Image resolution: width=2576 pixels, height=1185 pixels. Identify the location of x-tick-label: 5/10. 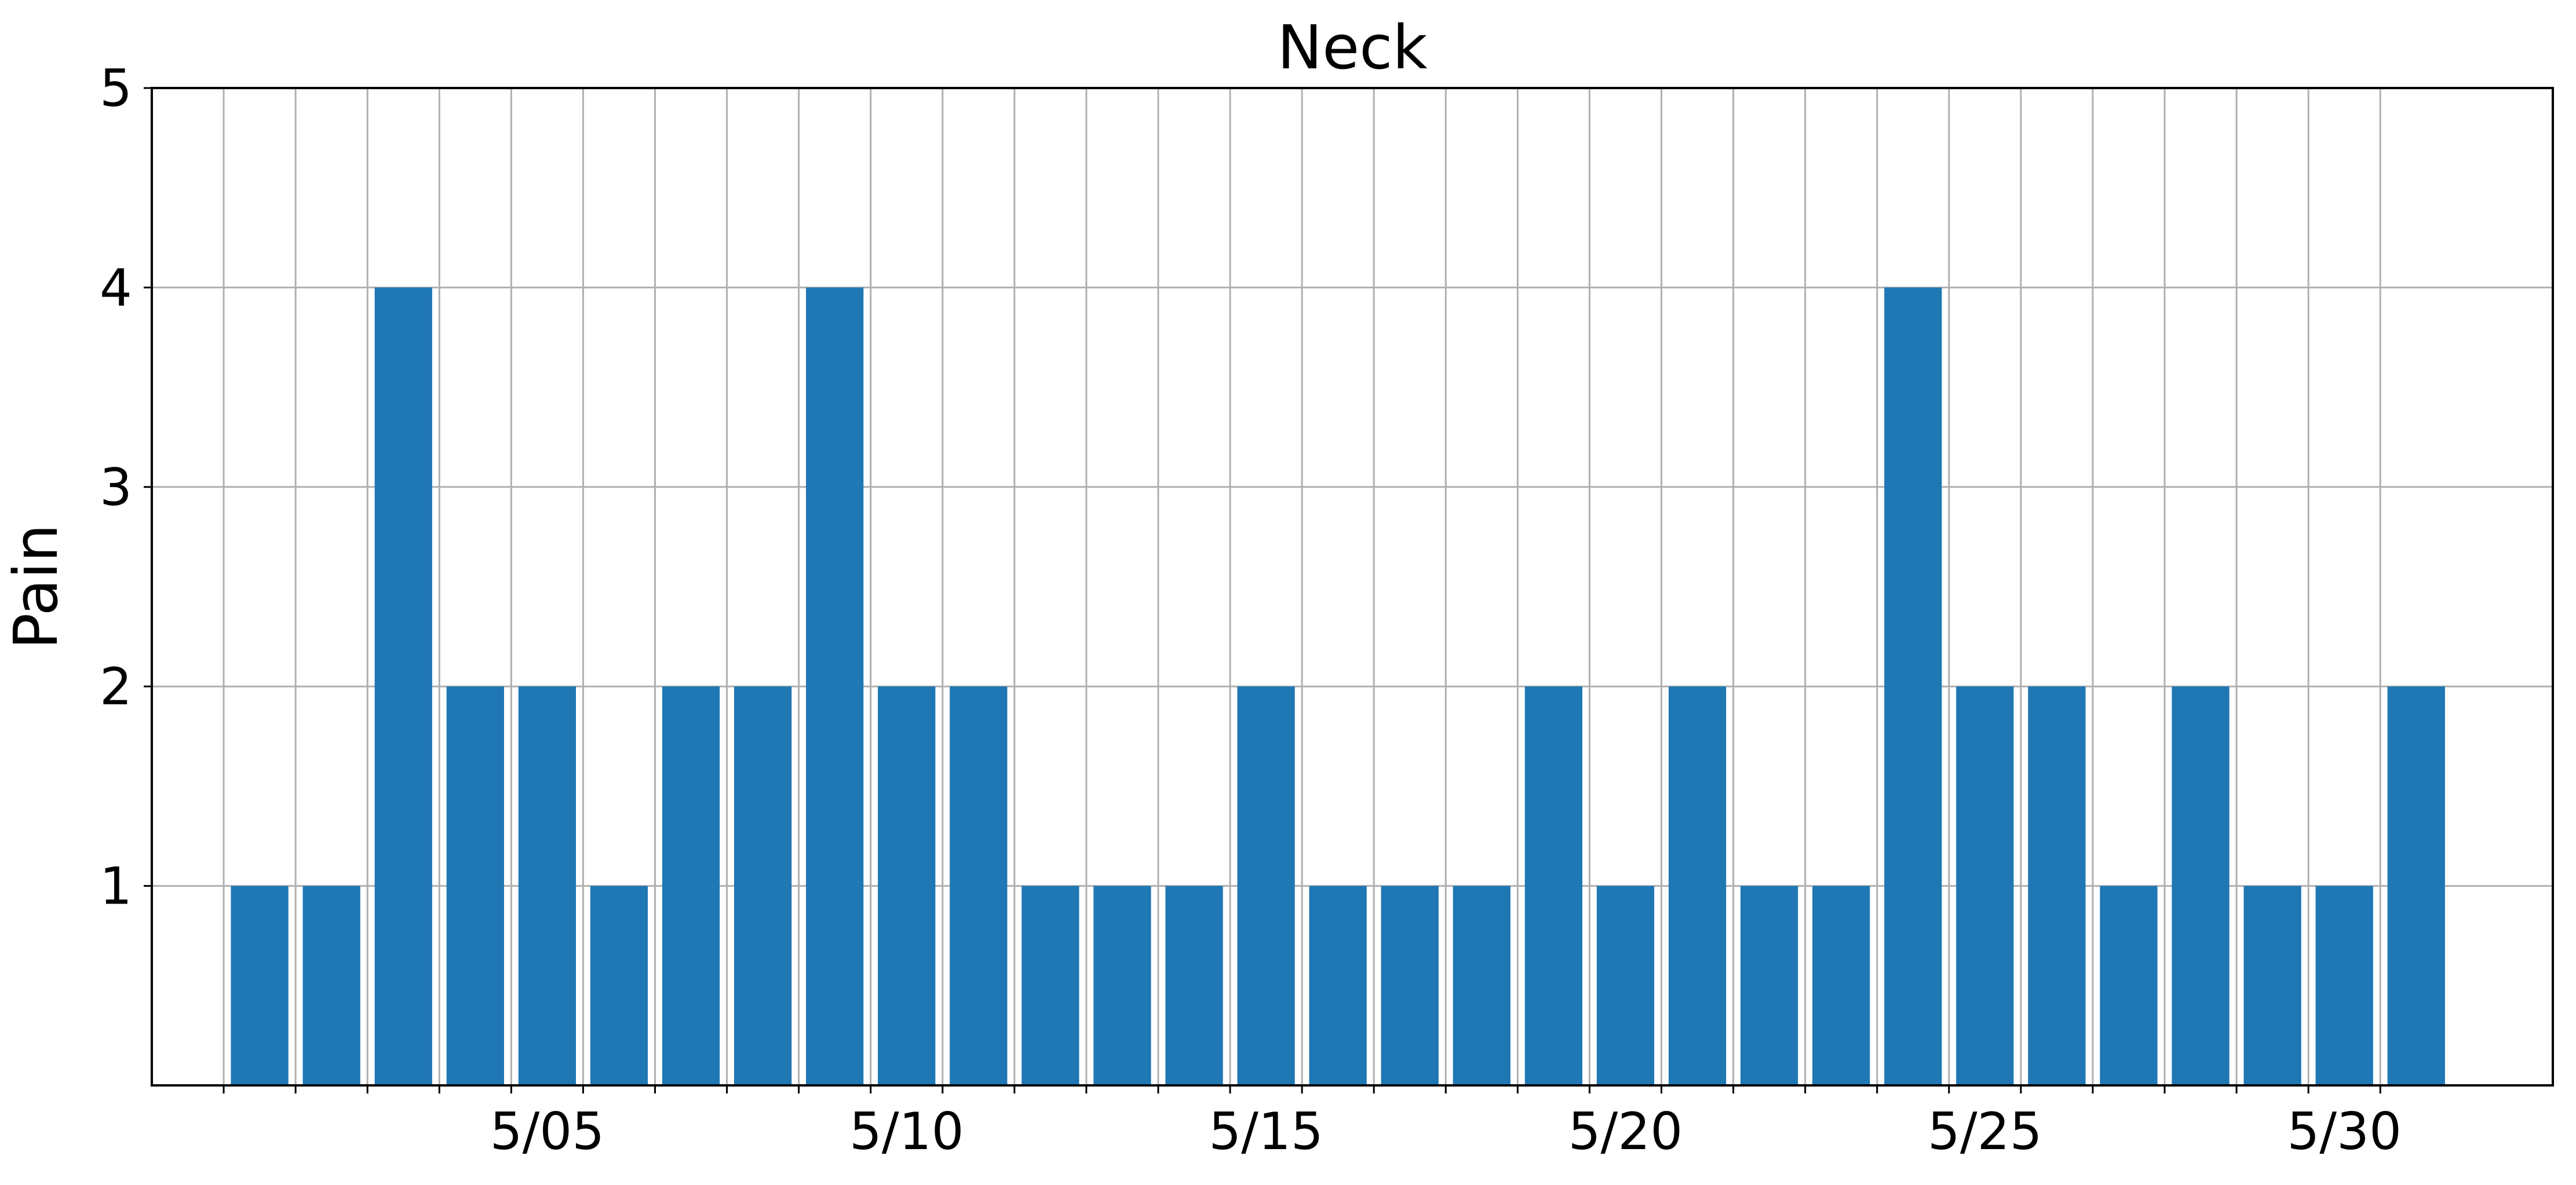
(906, 1132).